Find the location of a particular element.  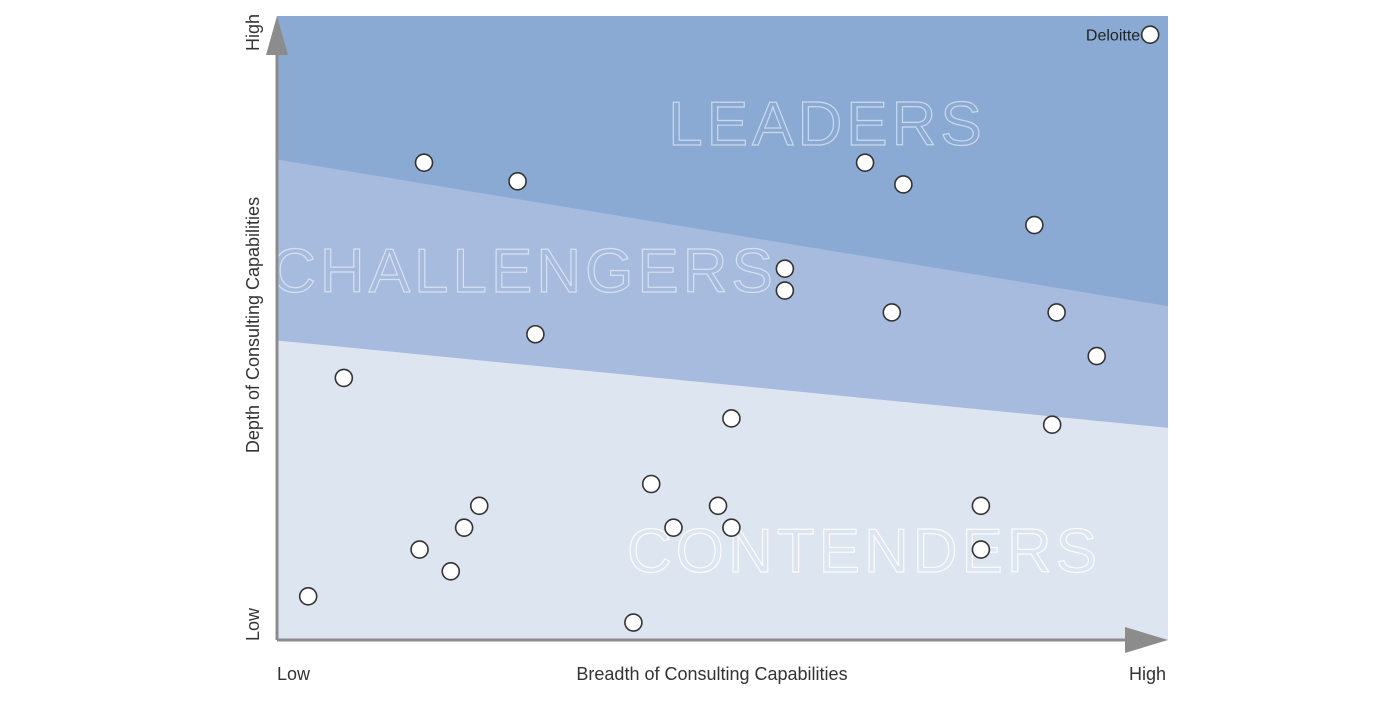

data-point-deloitte is located at coordinates (1150, 35).